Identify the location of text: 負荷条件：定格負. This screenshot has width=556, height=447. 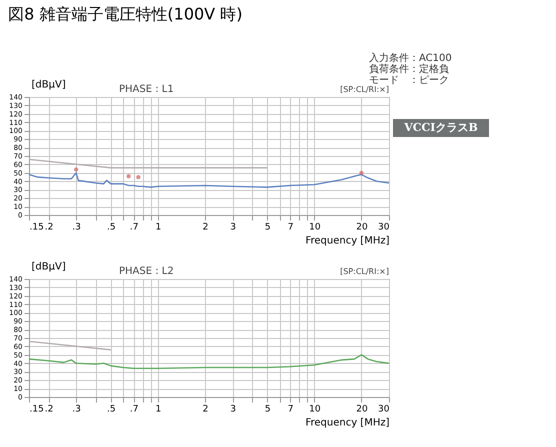
(409, 69).